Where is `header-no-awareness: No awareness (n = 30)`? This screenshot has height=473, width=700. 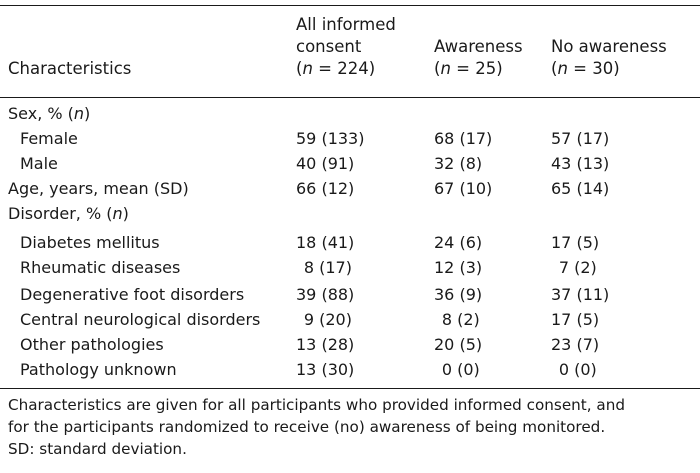 header-no-awareness: No awareness (n = 30) is located at coordinates (609, 58).